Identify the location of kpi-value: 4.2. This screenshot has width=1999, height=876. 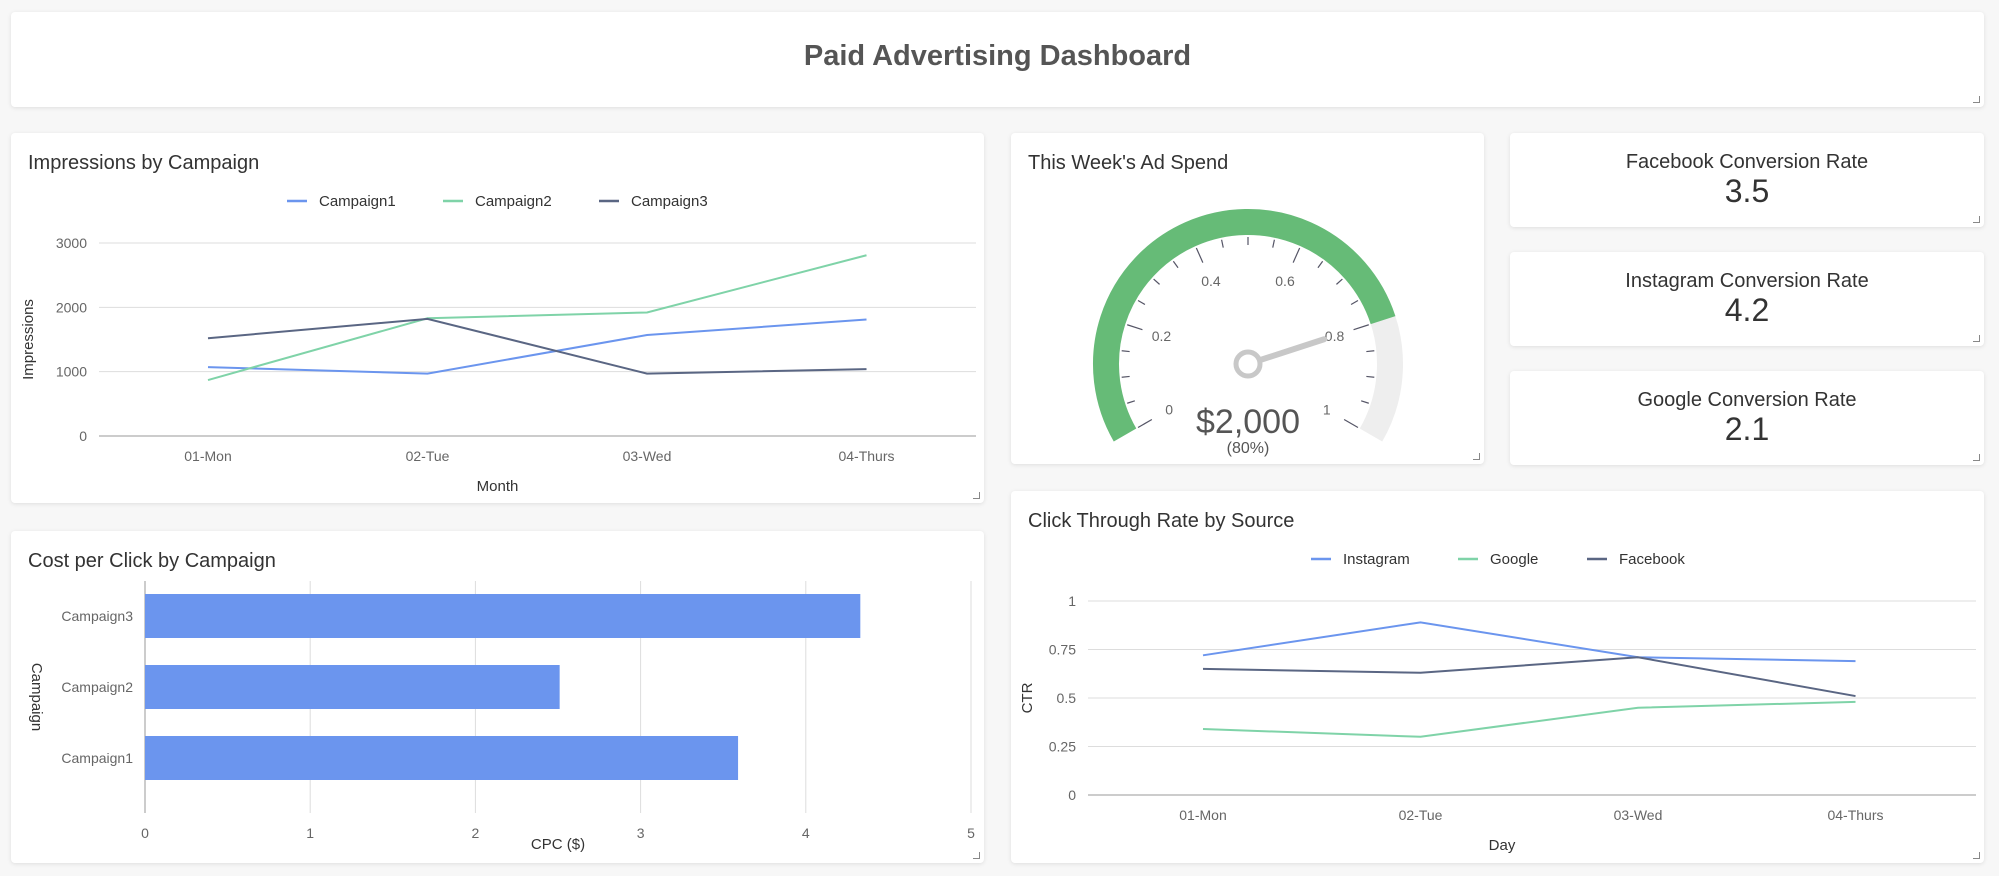
(1747, 310).